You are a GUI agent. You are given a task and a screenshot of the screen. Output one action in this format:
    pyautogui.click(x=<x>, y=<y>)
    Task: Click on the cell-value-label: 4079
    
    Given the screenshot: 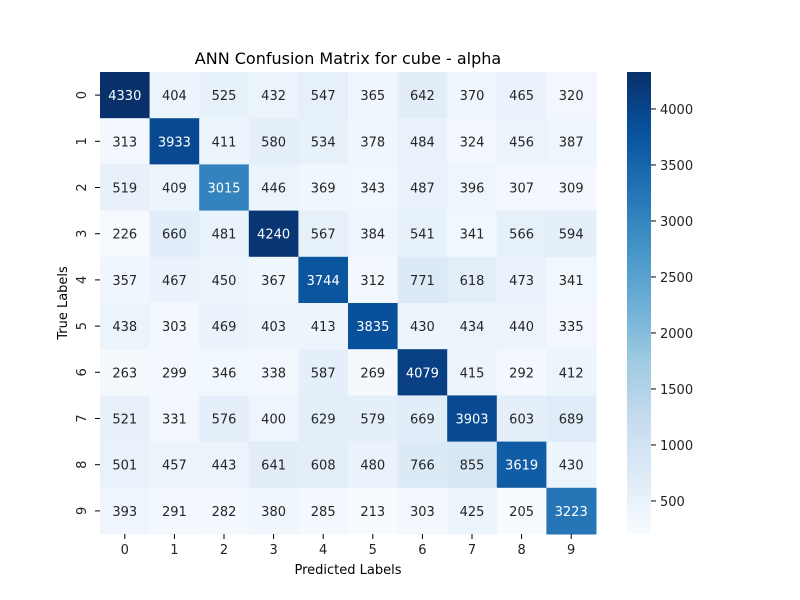 What is the action you would take?
    pyautogui.click(x=422, y=373)
    